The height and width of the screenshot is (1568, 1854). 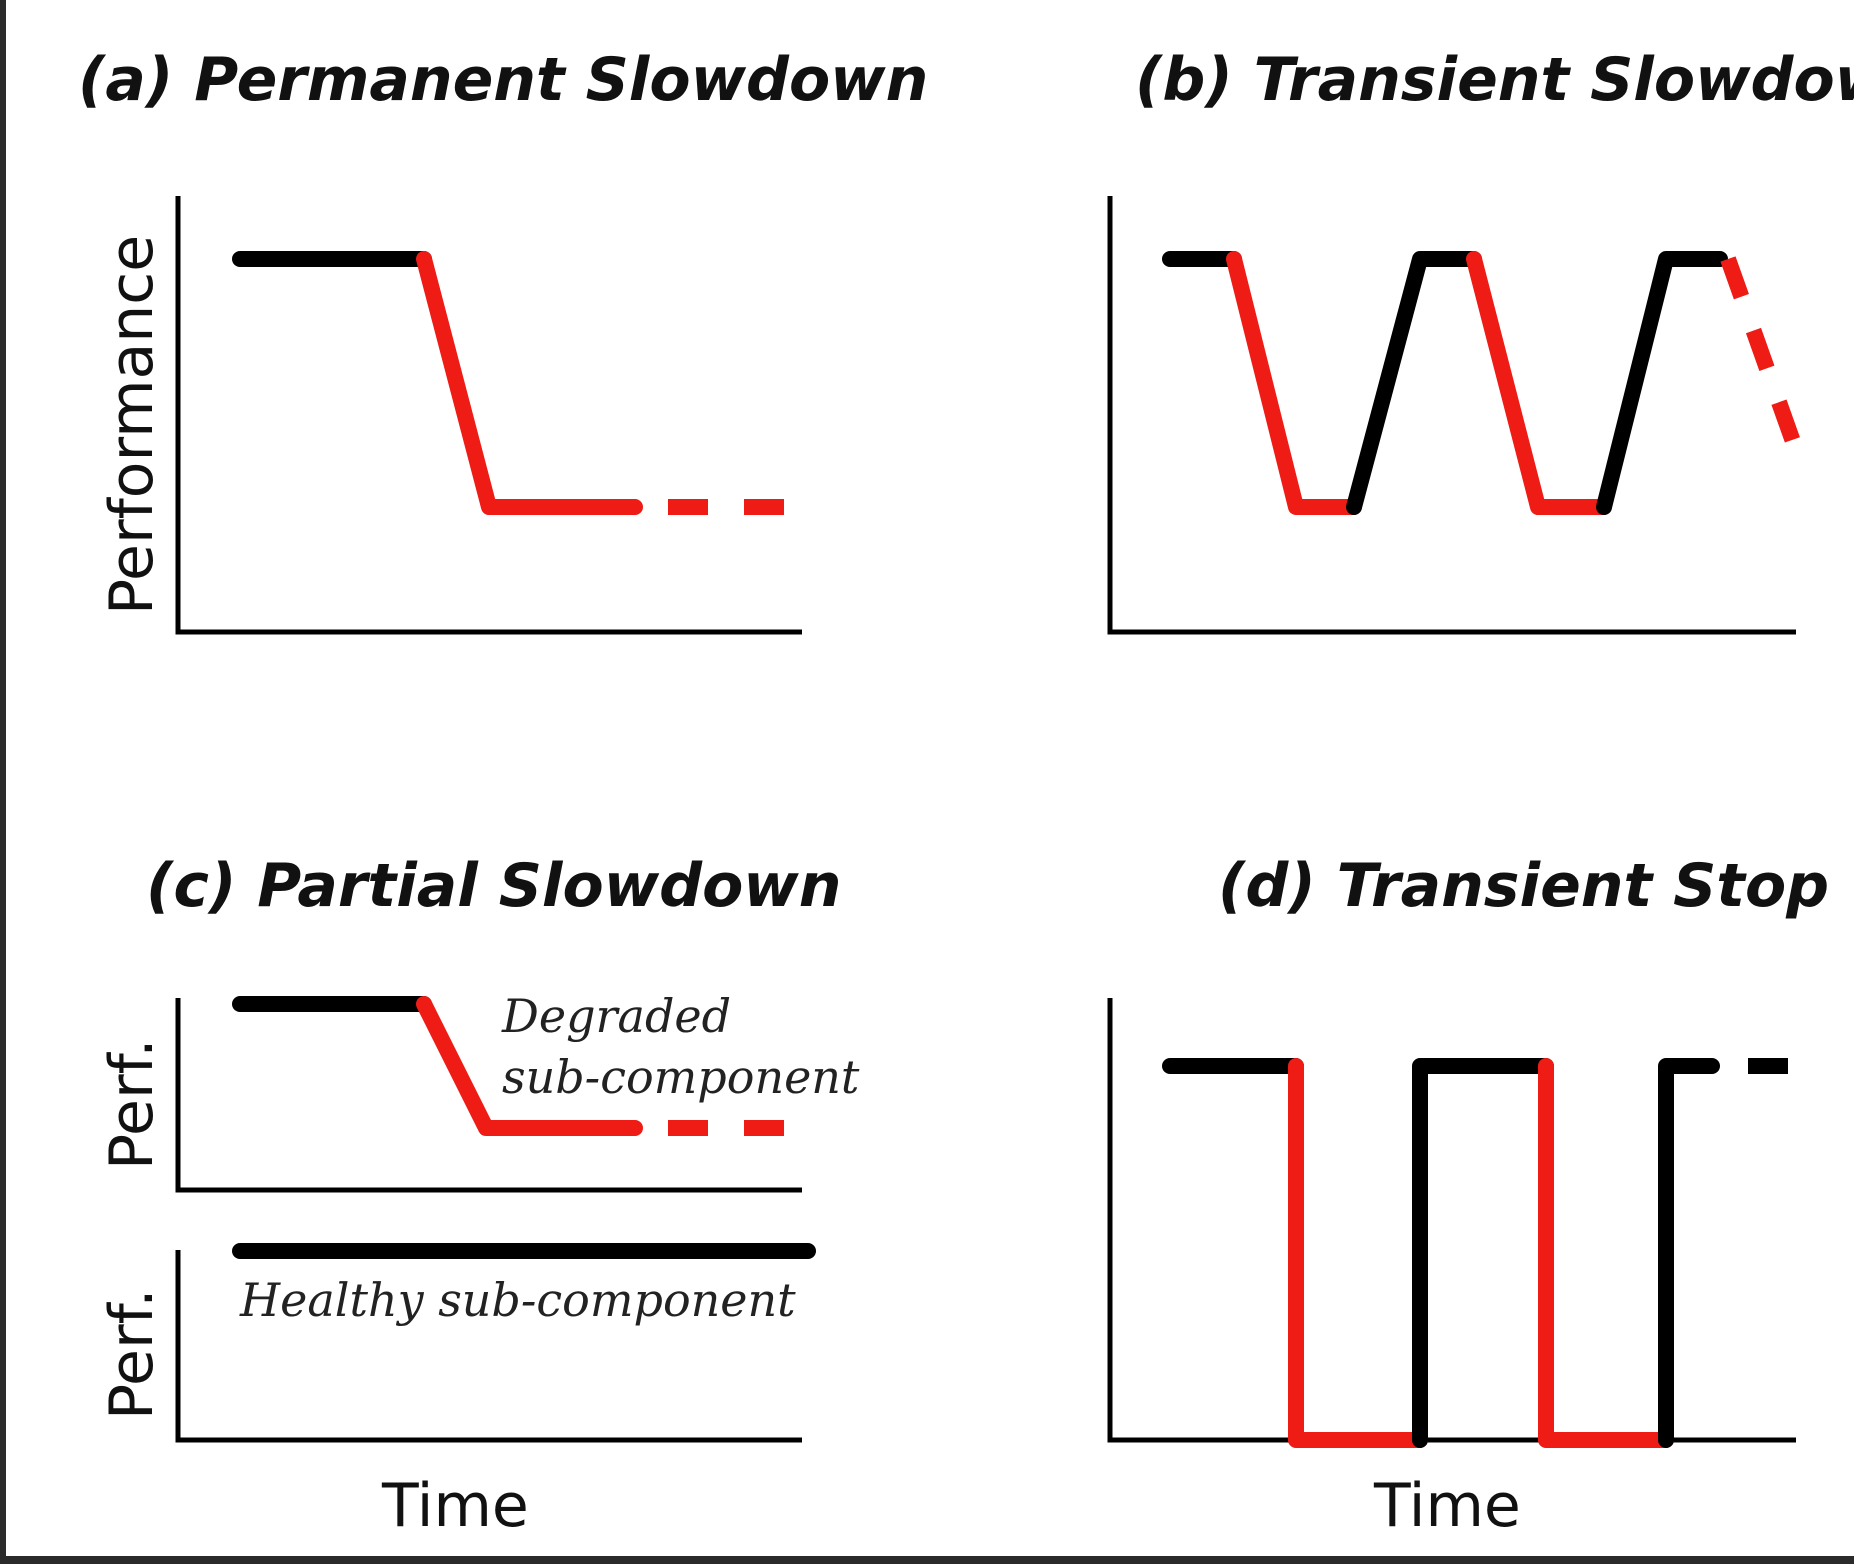 What do you see at coordinates (455, 1506) in the screenshot?
I see `panel-c-xlabel: Time` at bounding box center [455, 1506].